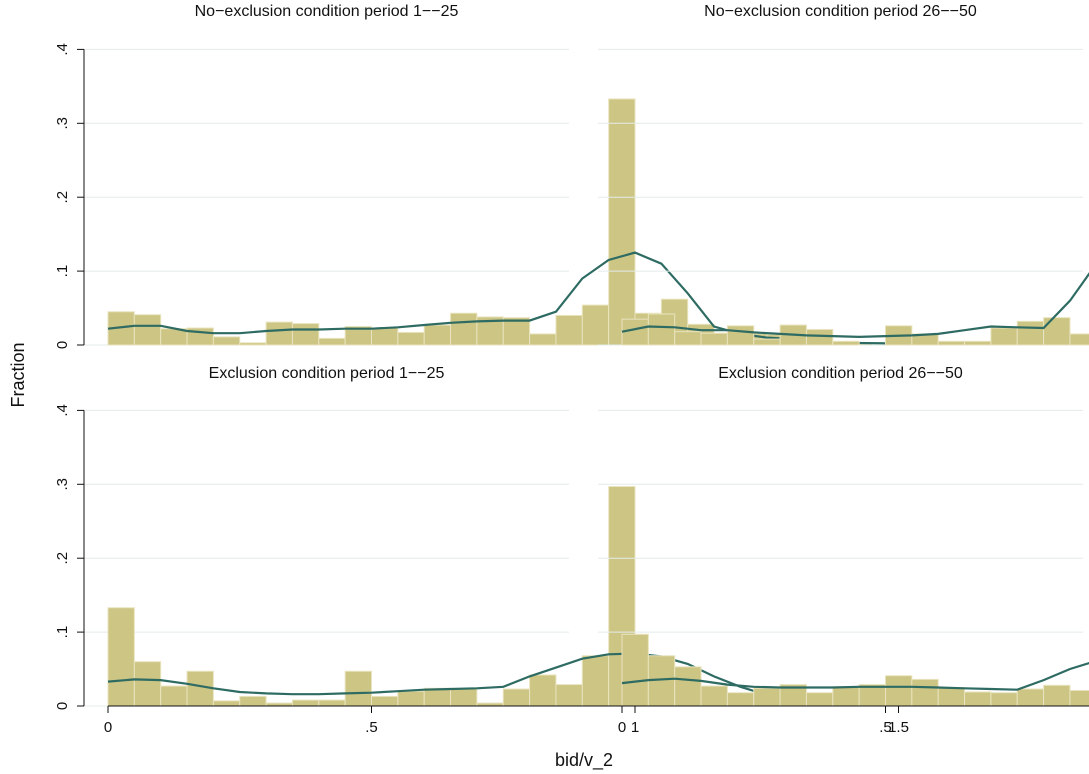 Image resolution: width=1089 pixels, height=774 pixels. What do you see at coordinates (635, 727) in the screenshot?
I see `x-tick-label: 1` at bounding box center [635, 727].